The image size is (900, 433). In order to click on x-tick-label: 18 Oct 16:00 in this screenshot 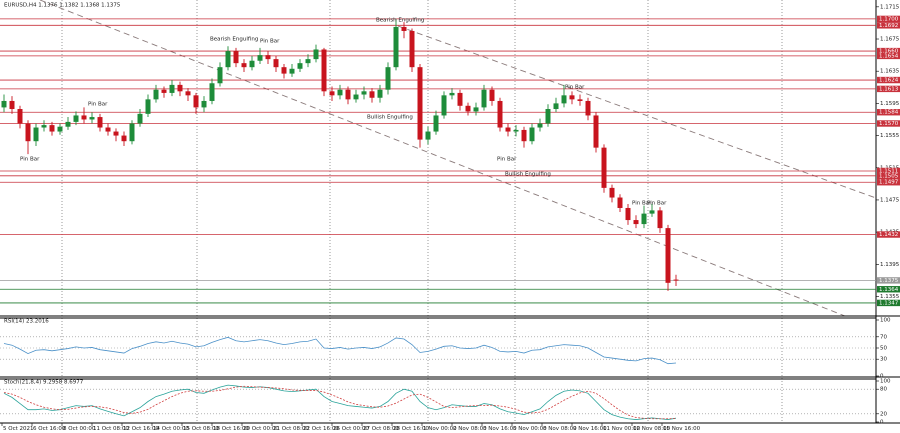, I will do `click(231, 429)`.